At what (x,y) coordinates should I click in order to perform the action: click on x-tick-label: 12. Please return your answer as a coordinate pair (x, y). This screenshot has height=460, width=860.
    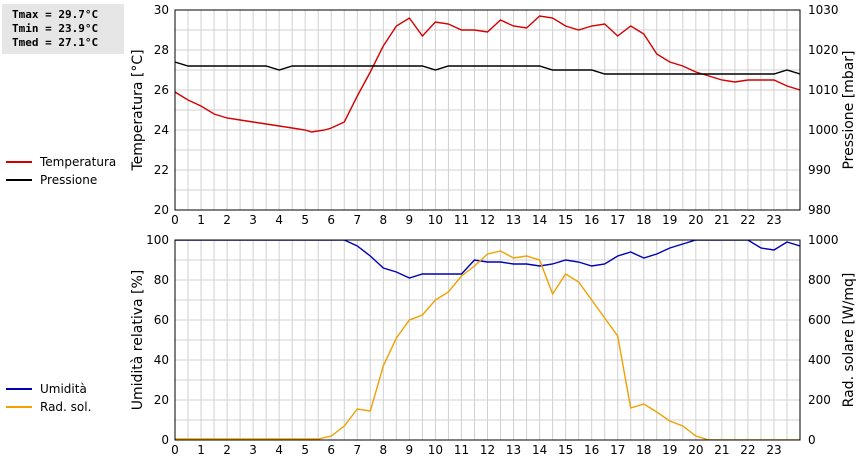
    Looking at the image, I should click on (487, 220).